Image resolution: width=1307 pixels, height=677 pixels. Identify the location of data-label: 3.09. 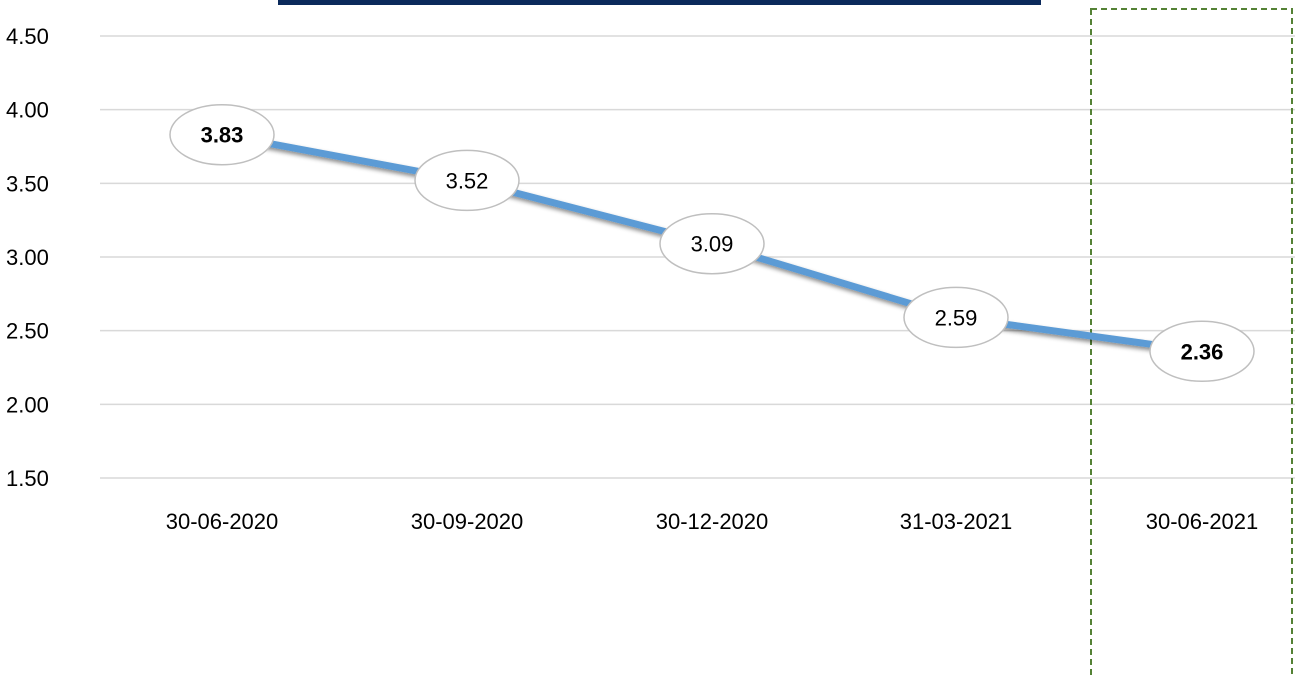
(712, 243).